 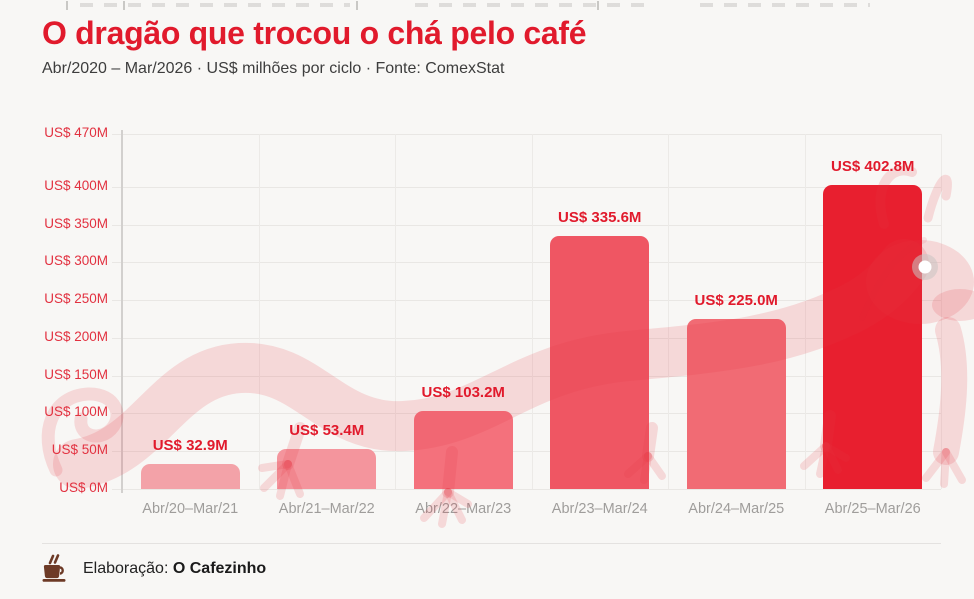 What do you see at coordinates (79, 450) in the screenshot?
I see `y-axis-tick-label: US$ 50M` at bounding box center [79, 450].